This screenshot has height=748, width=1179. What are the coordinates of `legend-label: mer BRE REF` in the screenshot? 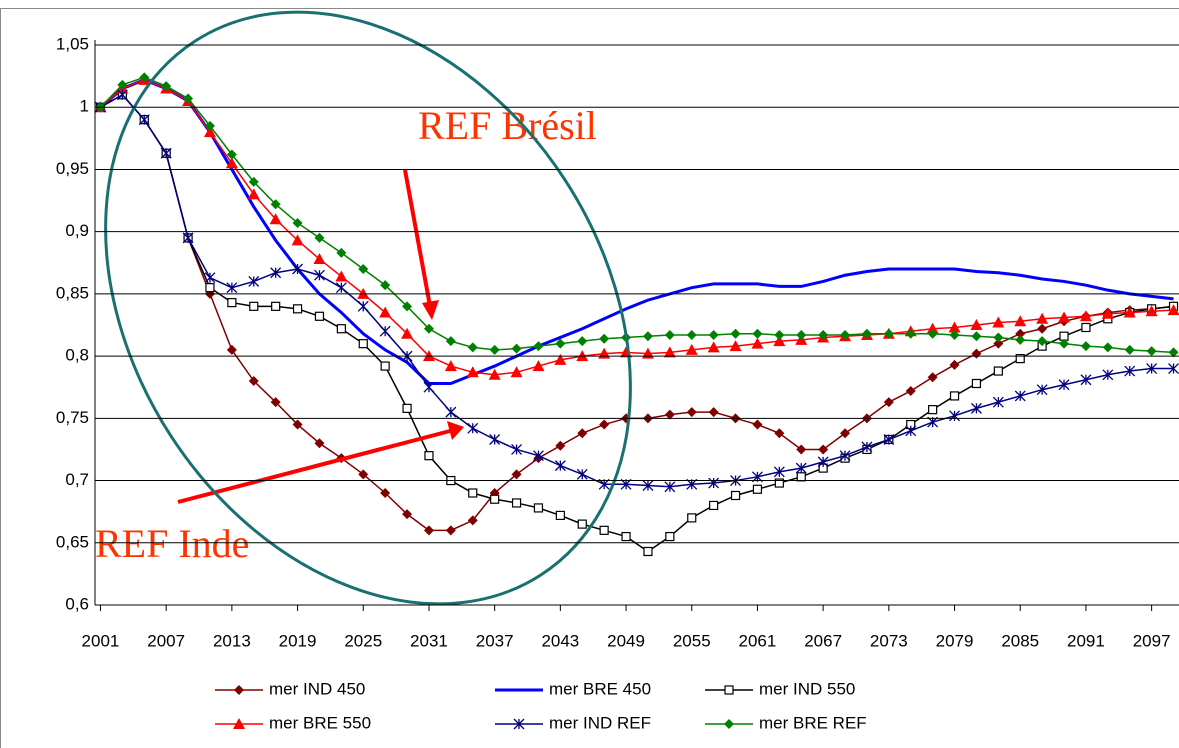 It's located at (813, 722).